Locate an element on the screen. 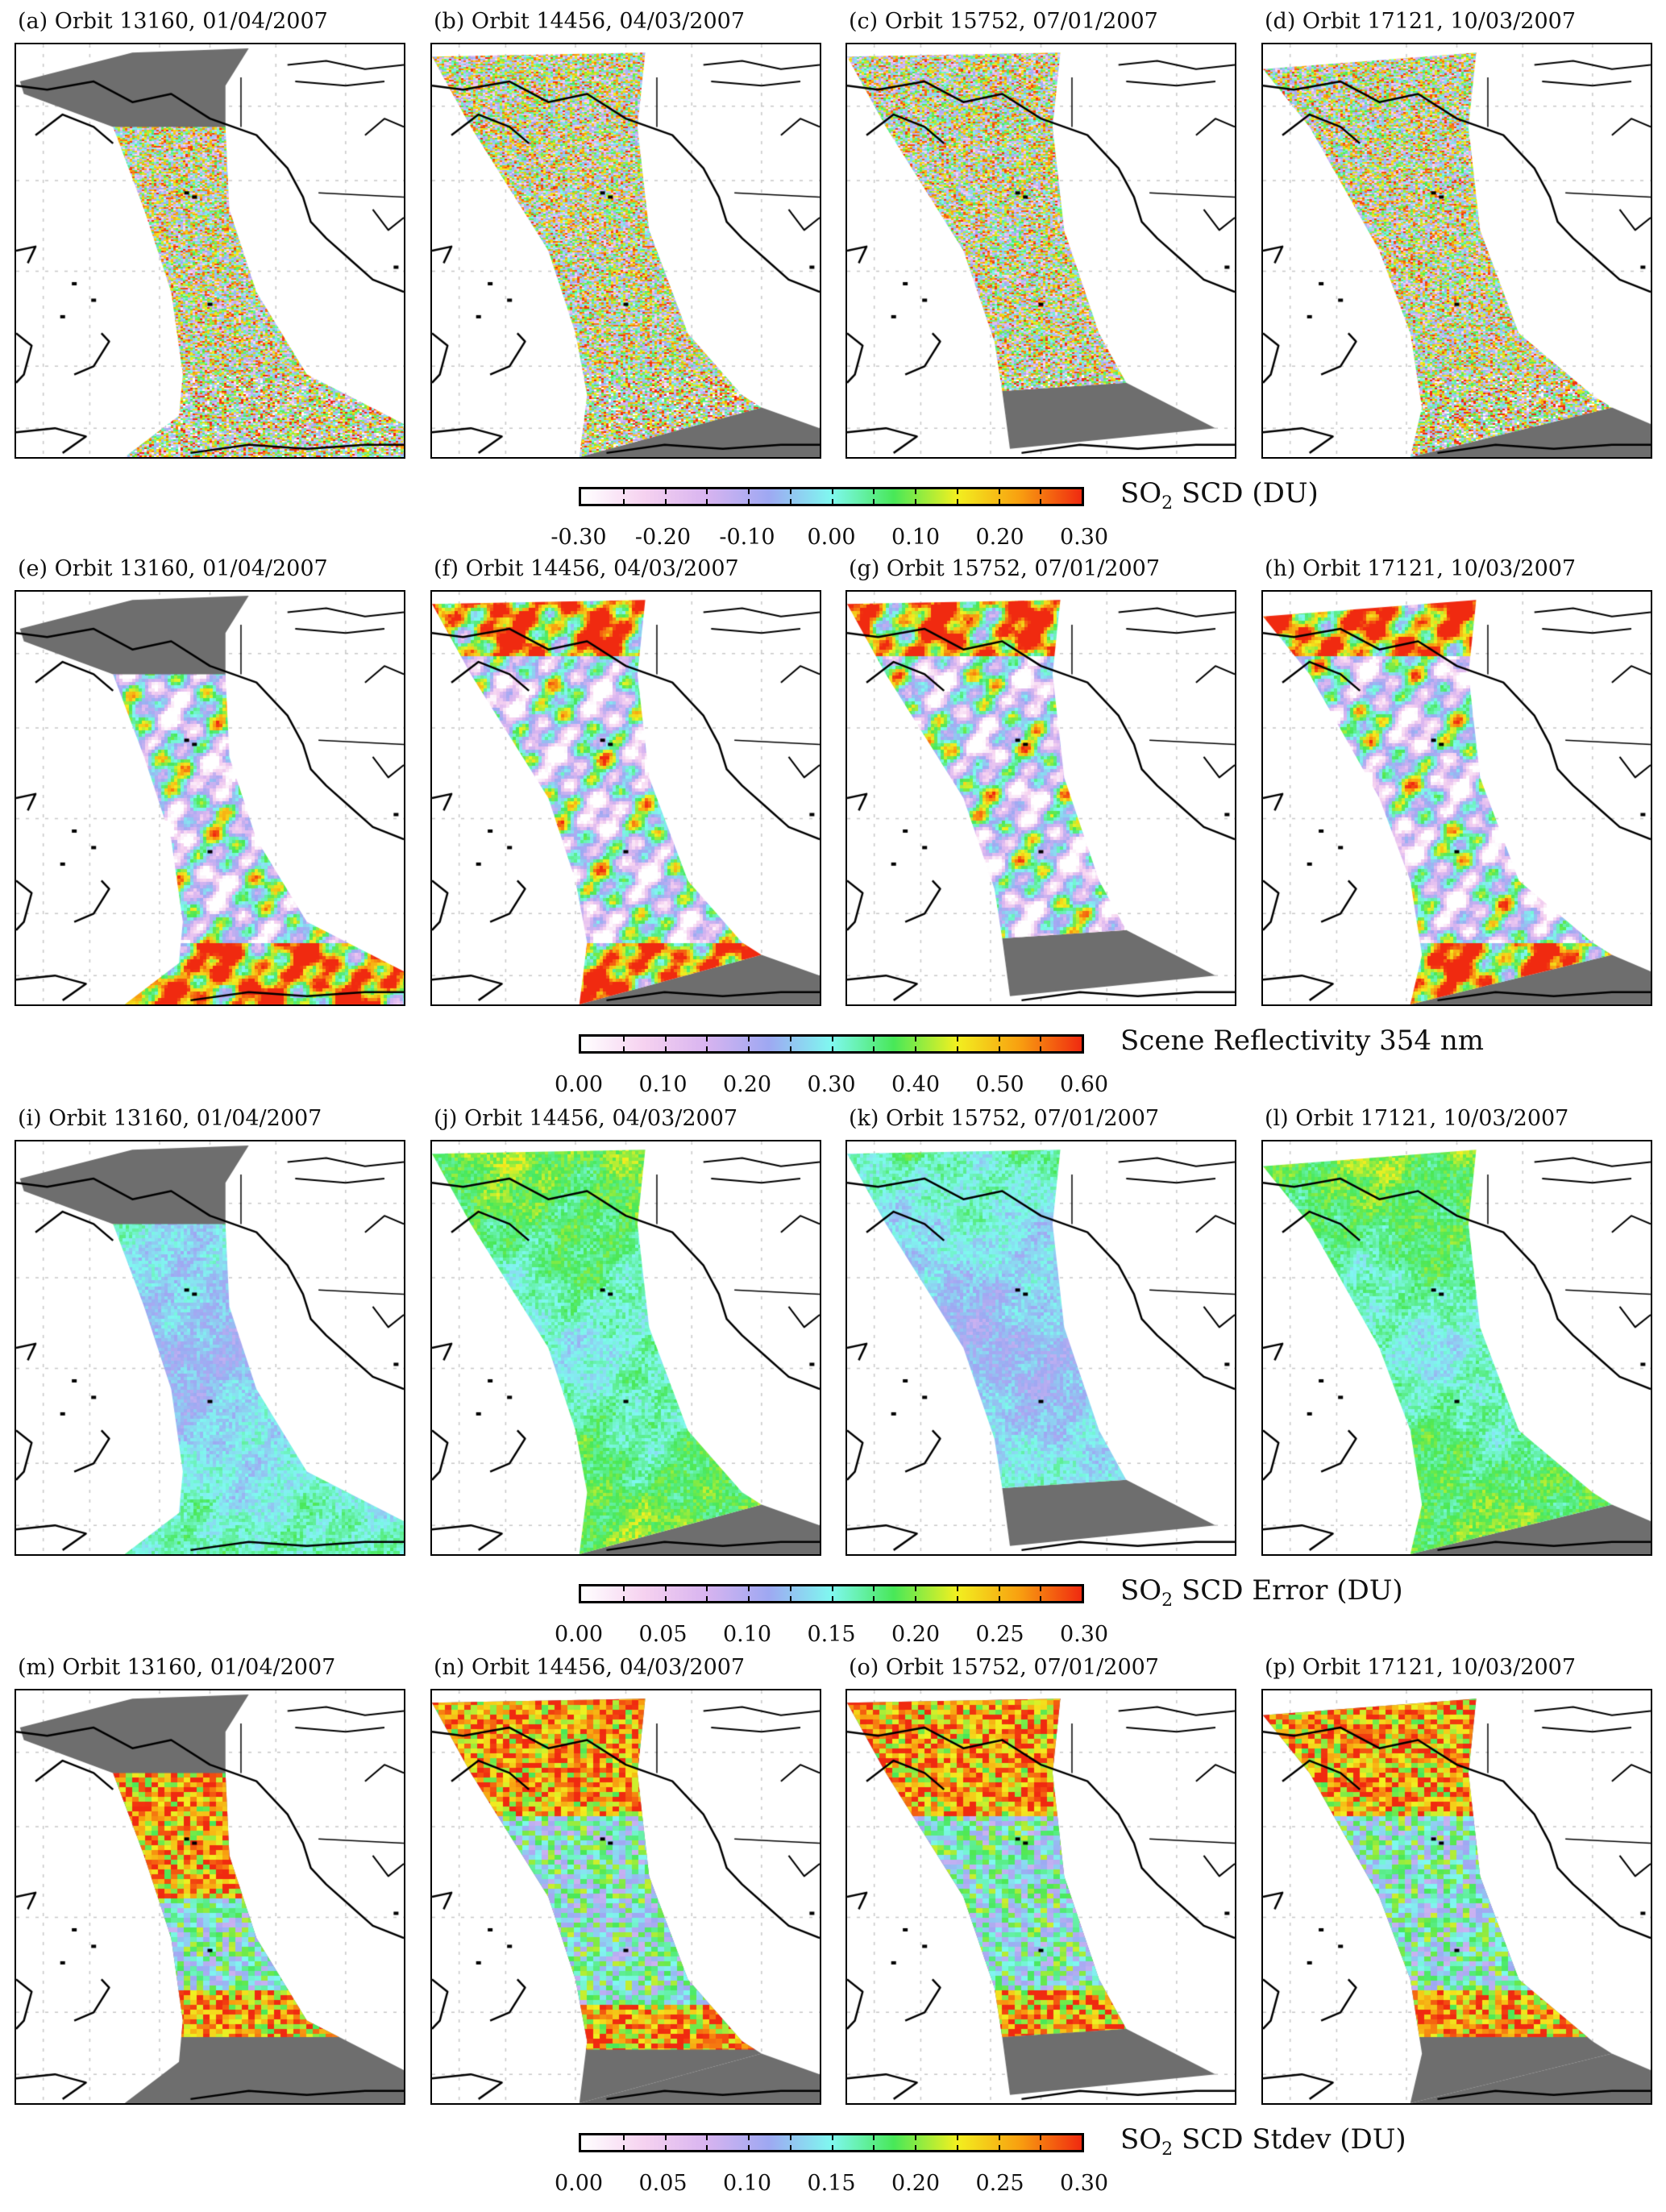 The width and height of the screenshot is (1666, 2212). panel-title: (m) Orbit 13160, 01/04/2007 is located at coordinates (177, 1667).